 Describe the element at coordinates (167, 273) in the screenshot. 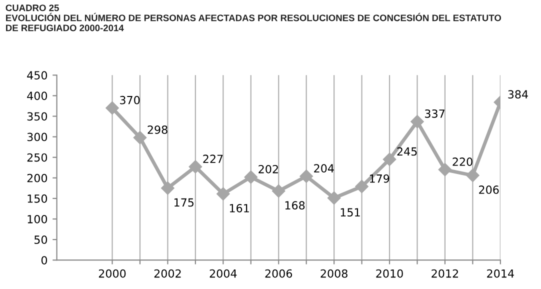

I see `x-tick-label: 2002` at that location.